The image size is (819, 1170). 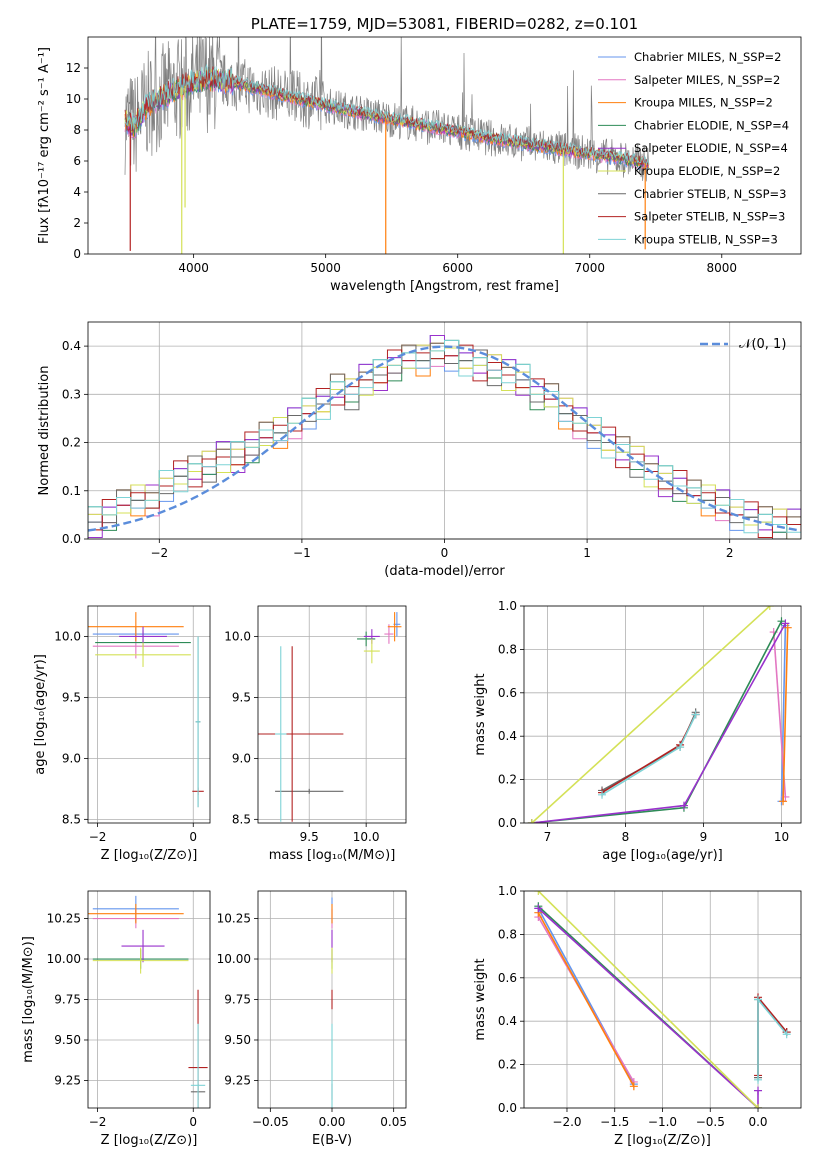 What do you see at coordinates (444, 571) in the screenshot?
I see `x-axis-label: (data-model)/error` at bounding box center [444, 571].